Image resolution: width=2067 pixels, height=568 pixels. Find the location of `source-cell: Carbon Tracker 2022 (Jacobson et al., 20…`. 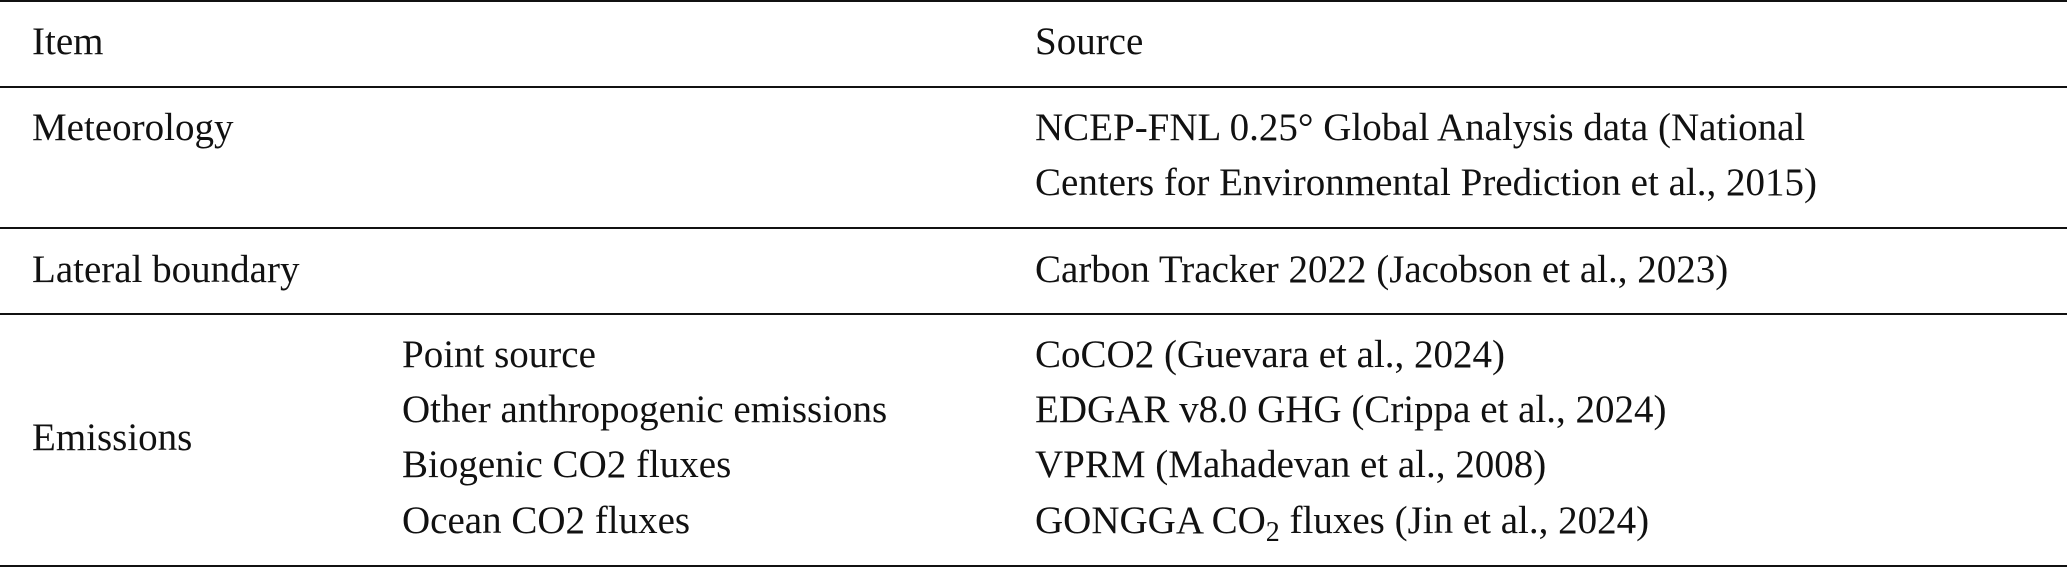

source-cell: Carbon Tracker 2022 (Jacobson et al., 20… is located at coordinates (1382, 269).